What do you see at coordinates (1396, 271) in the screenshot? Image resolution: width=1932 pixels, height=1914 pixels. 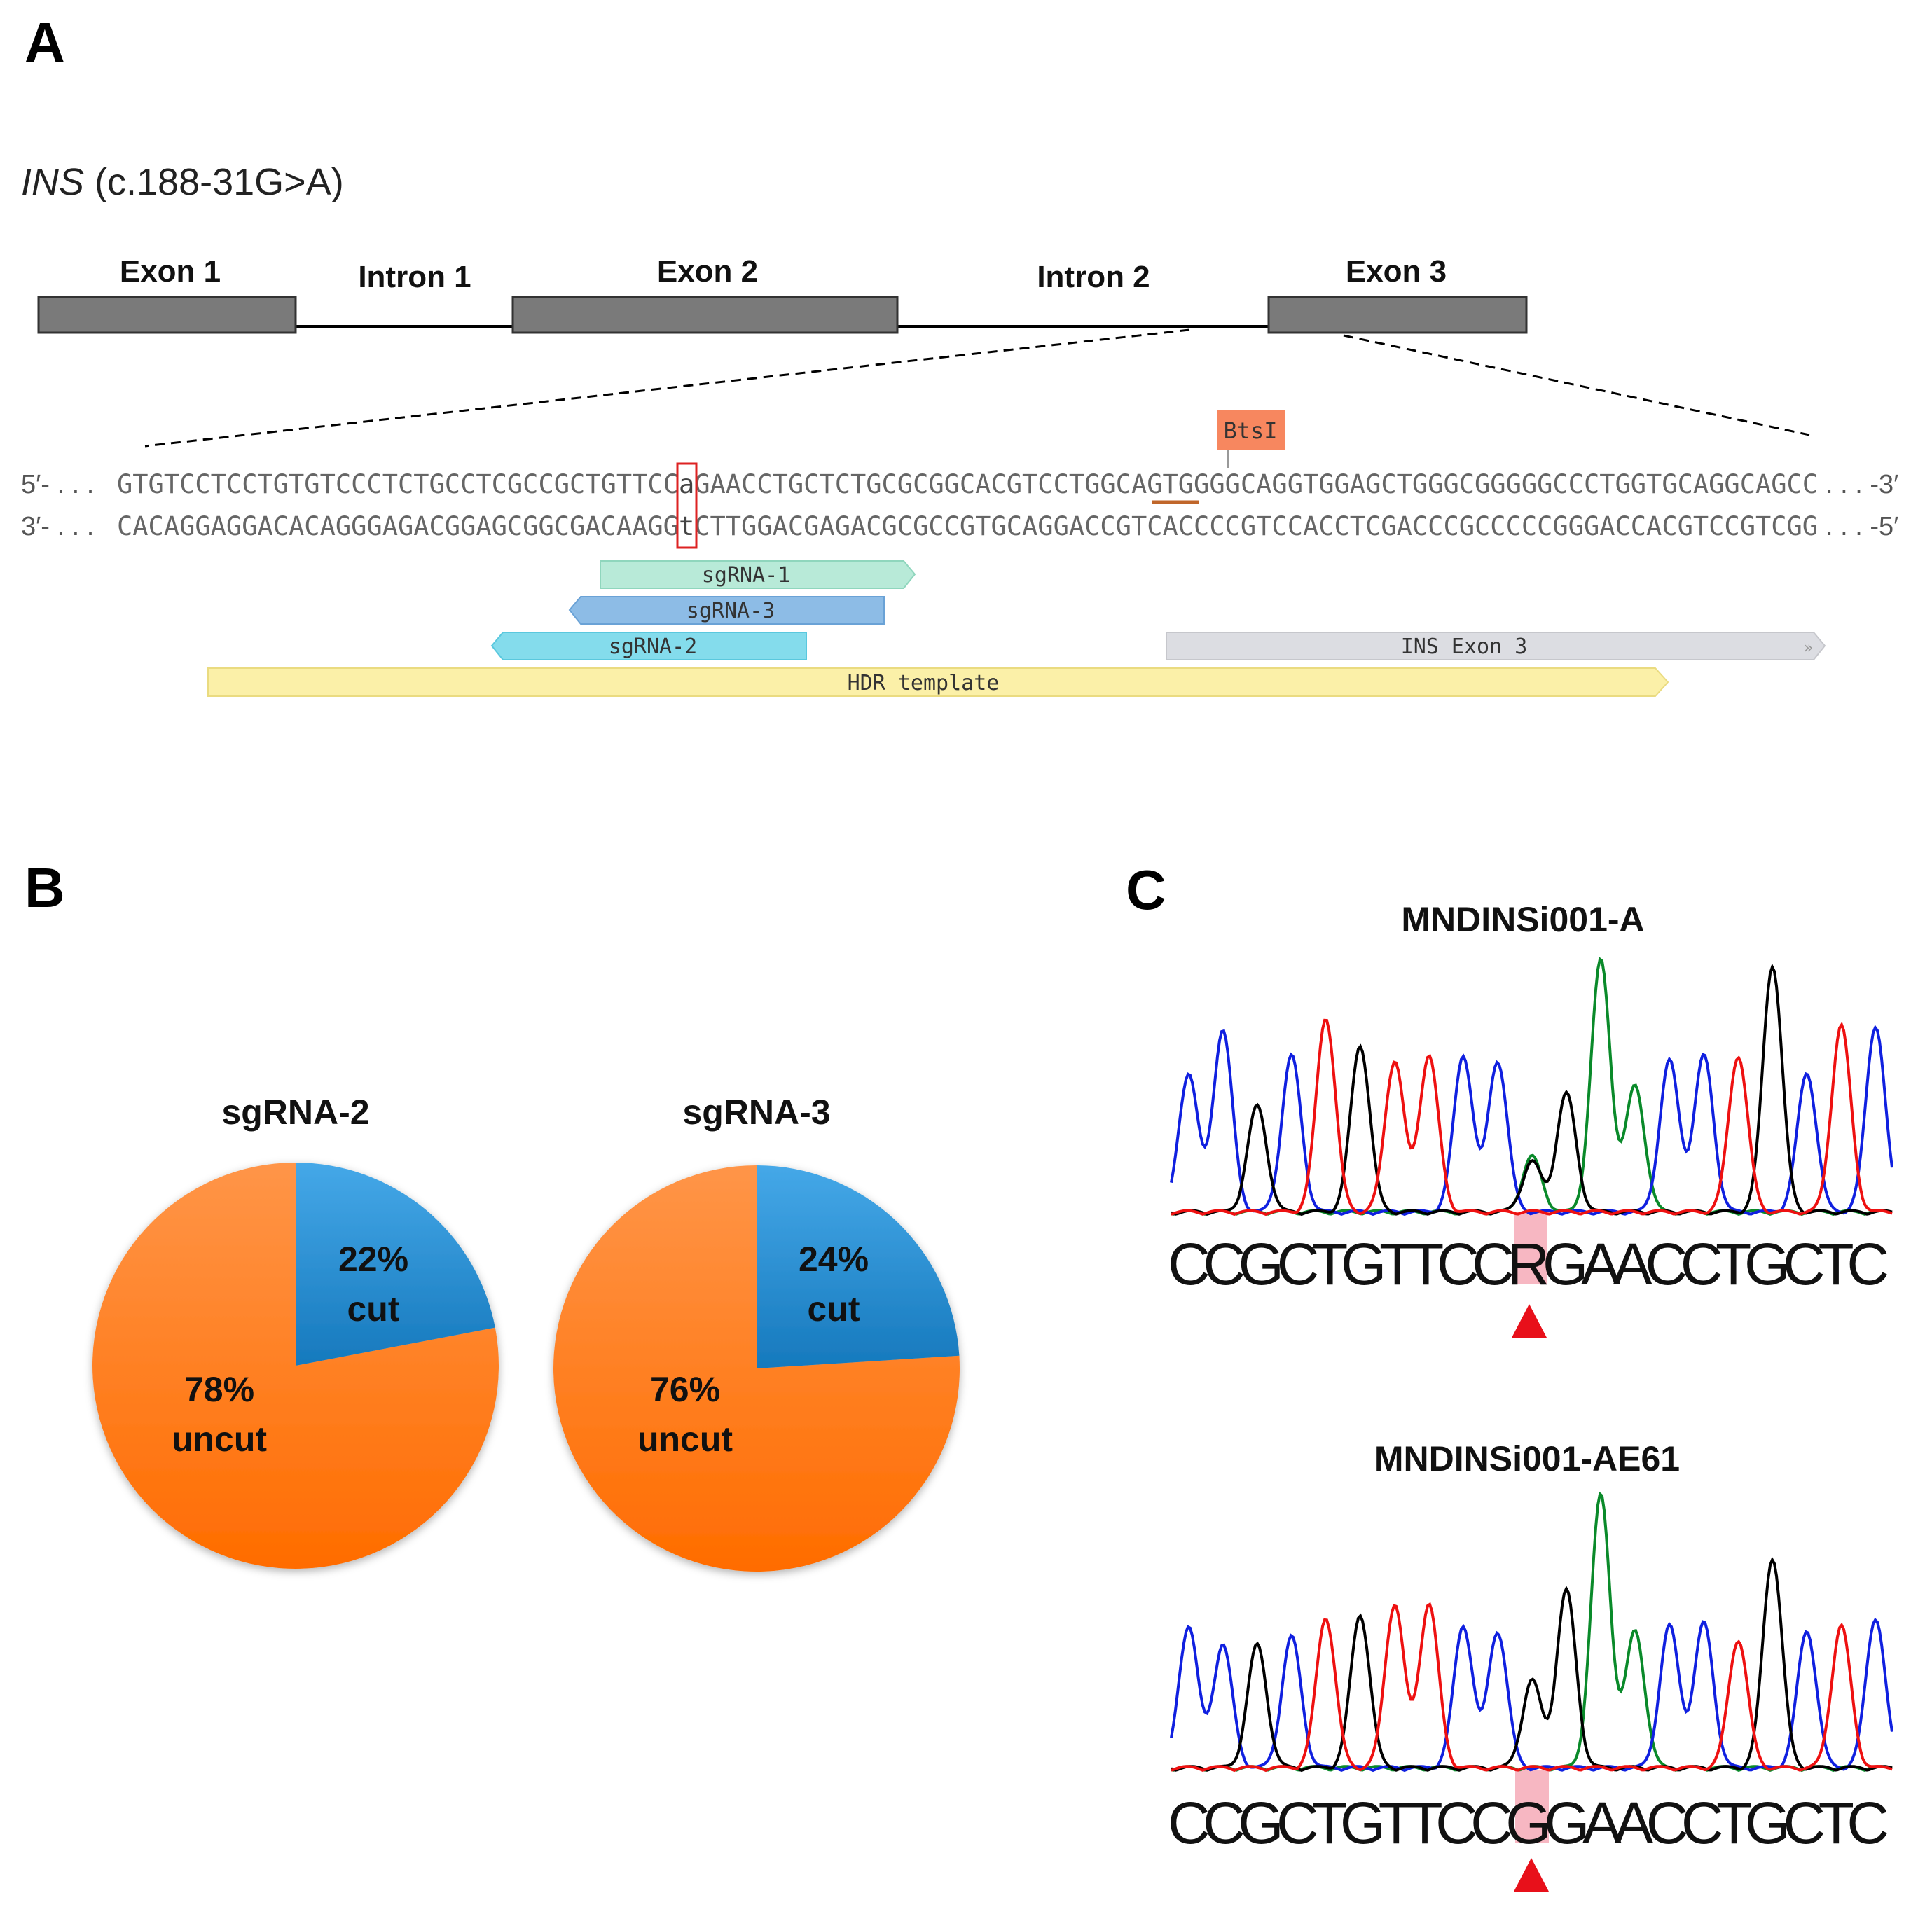 I see `exon-3-label: Exon 3` at bounding box center [1396, 271].